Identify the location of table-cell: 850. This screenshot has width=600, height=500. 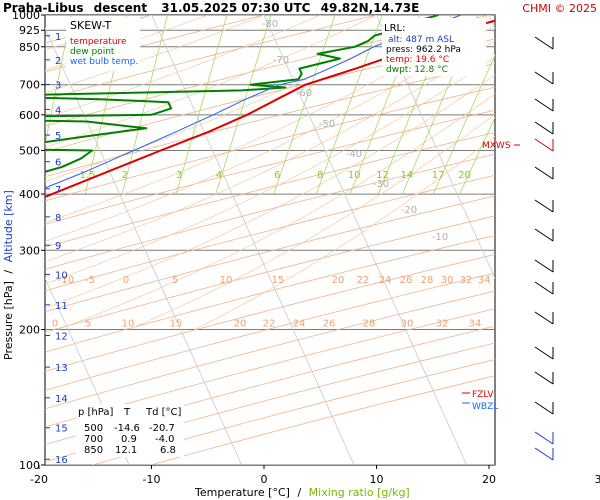
(93, 450).